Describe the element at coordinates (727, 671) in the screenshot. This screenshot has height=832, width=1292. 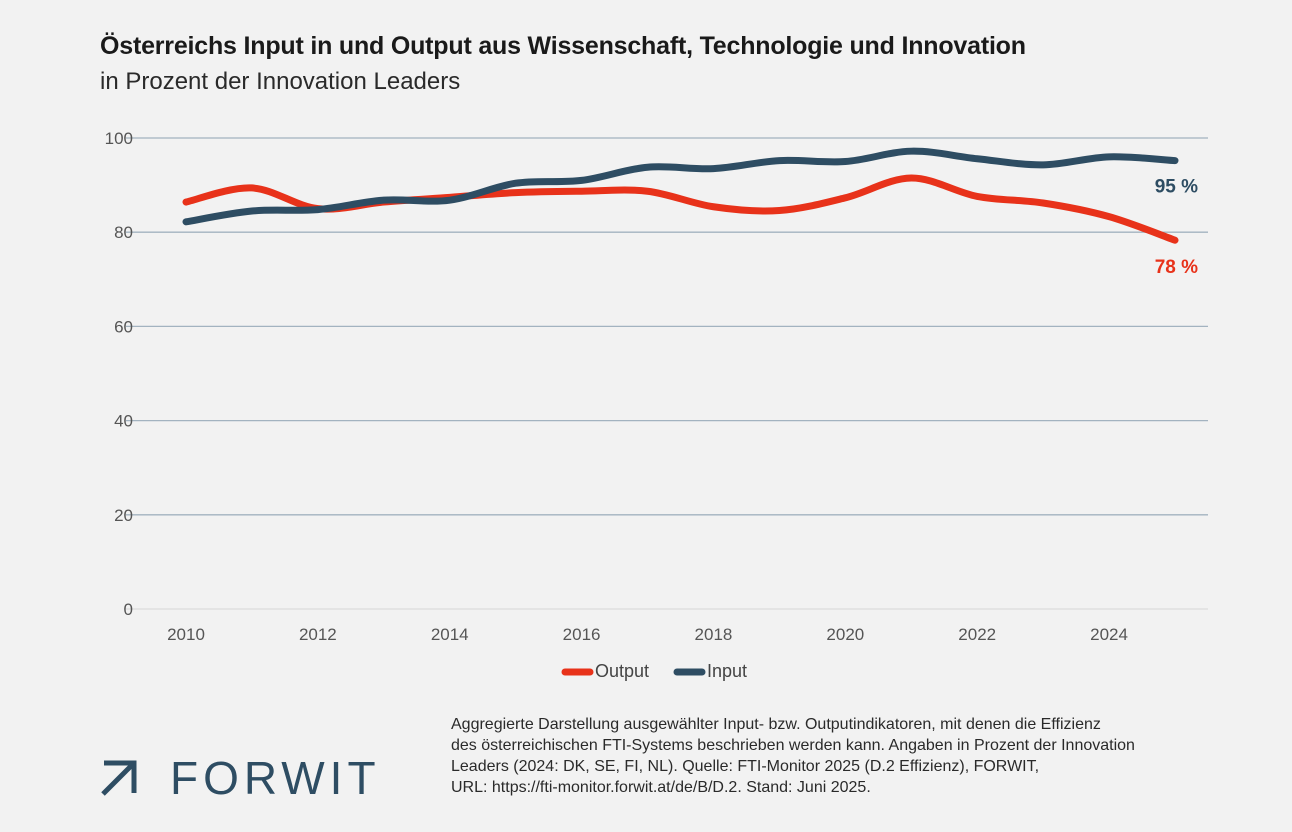
I see `legend-label: Input` at that location.